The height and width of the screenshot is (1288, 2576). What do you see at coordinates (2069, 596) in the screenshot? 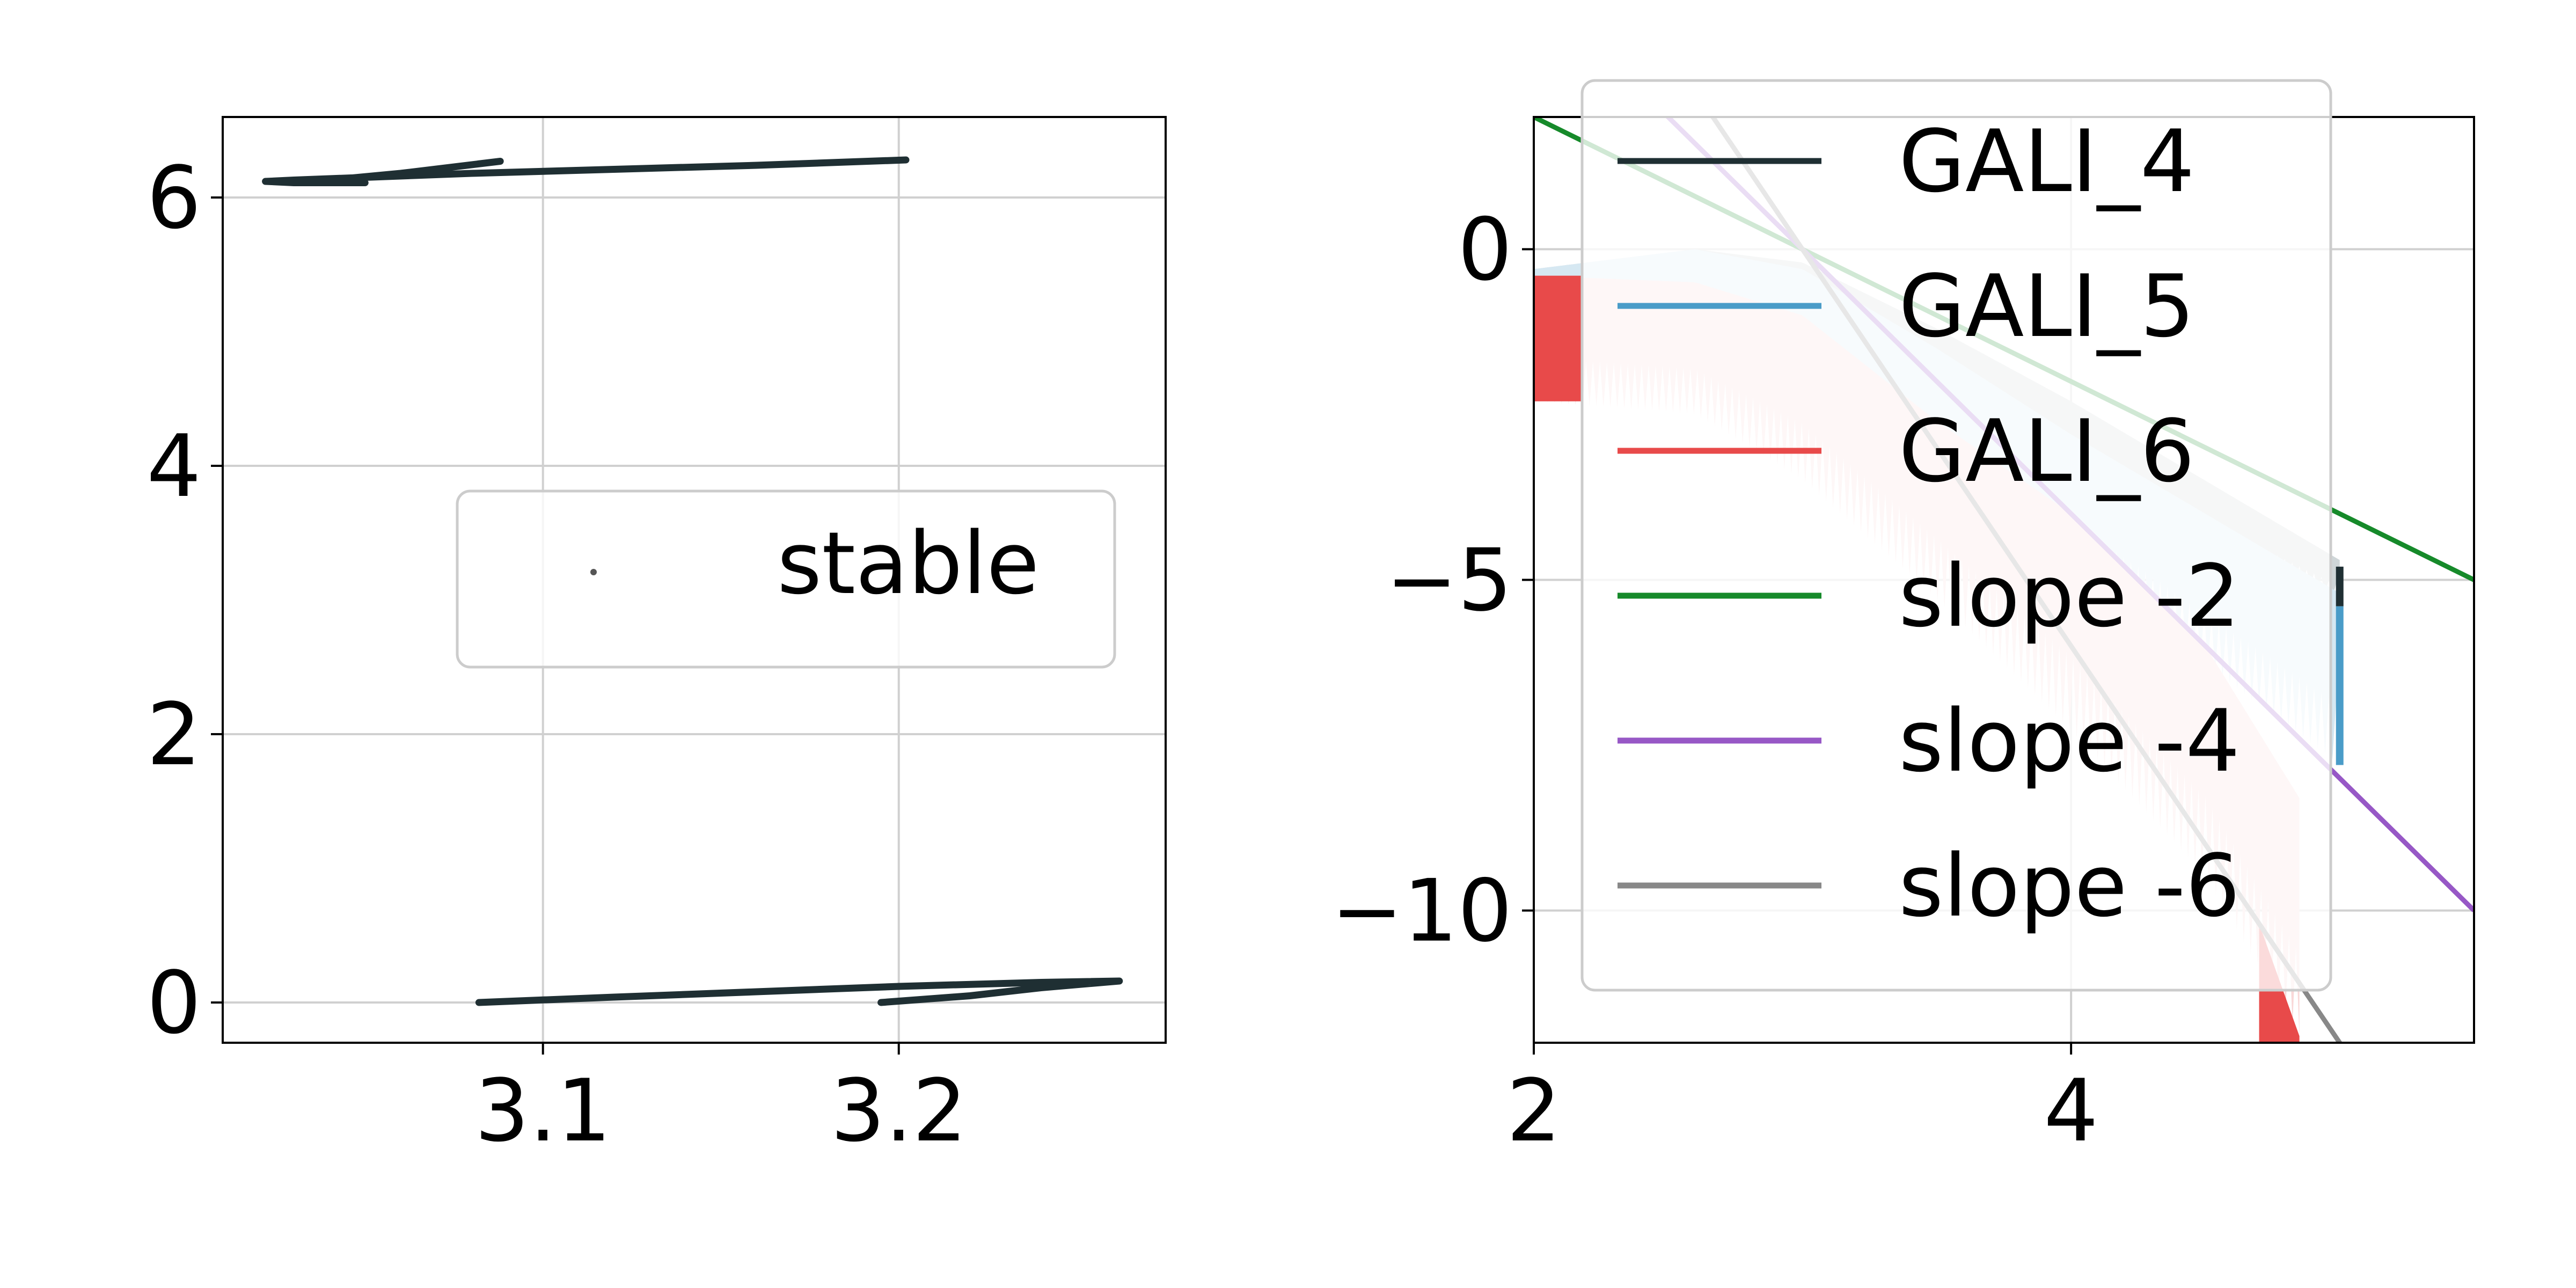
I see `legend-label-slope-2: slope -2` at bounding box center [2069, 596].